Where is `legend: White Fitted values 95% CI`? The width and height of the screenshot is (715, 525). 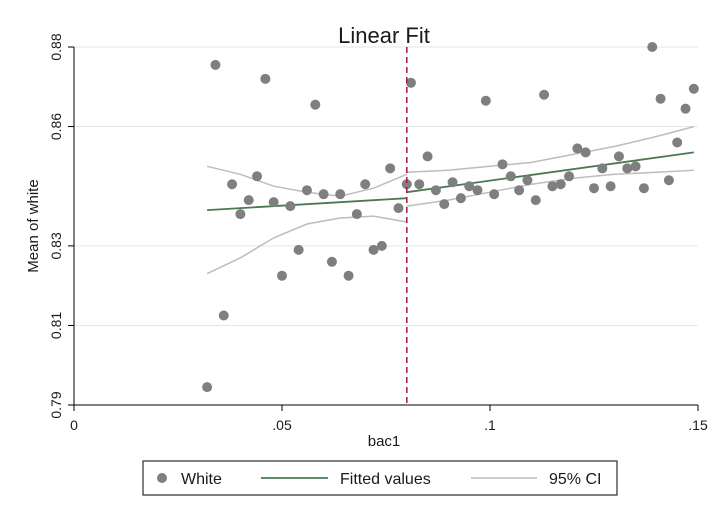
legend: White Fitted values 95% CI is located at coordinates (380, 478).